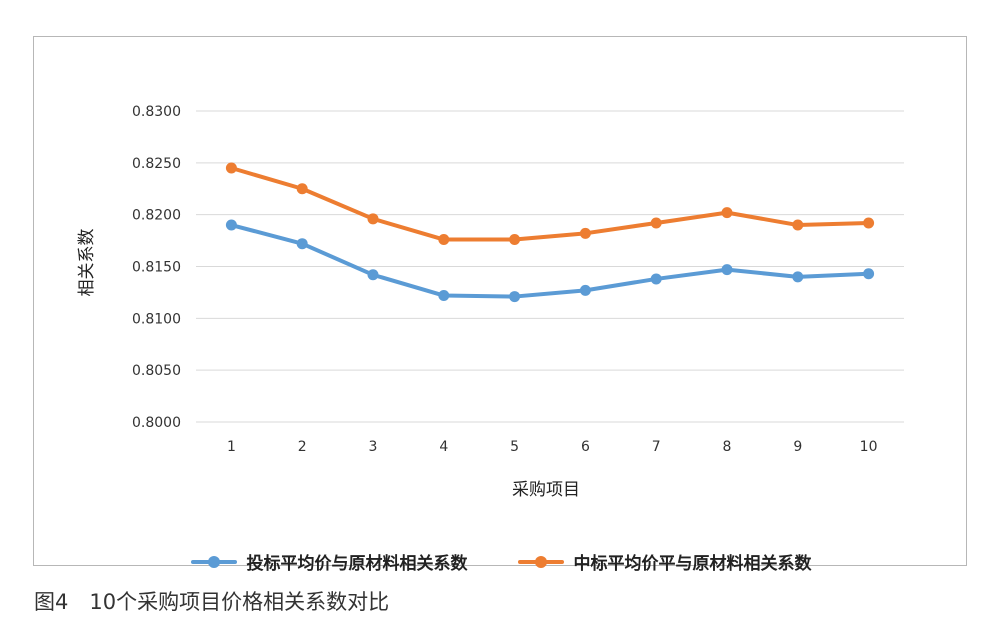 The image size is (1000, 630). What do you see at coordinates (156, 268) in the screenshot?
I see `y-tick-label: 0.8150` at bounding box center [156, 268].